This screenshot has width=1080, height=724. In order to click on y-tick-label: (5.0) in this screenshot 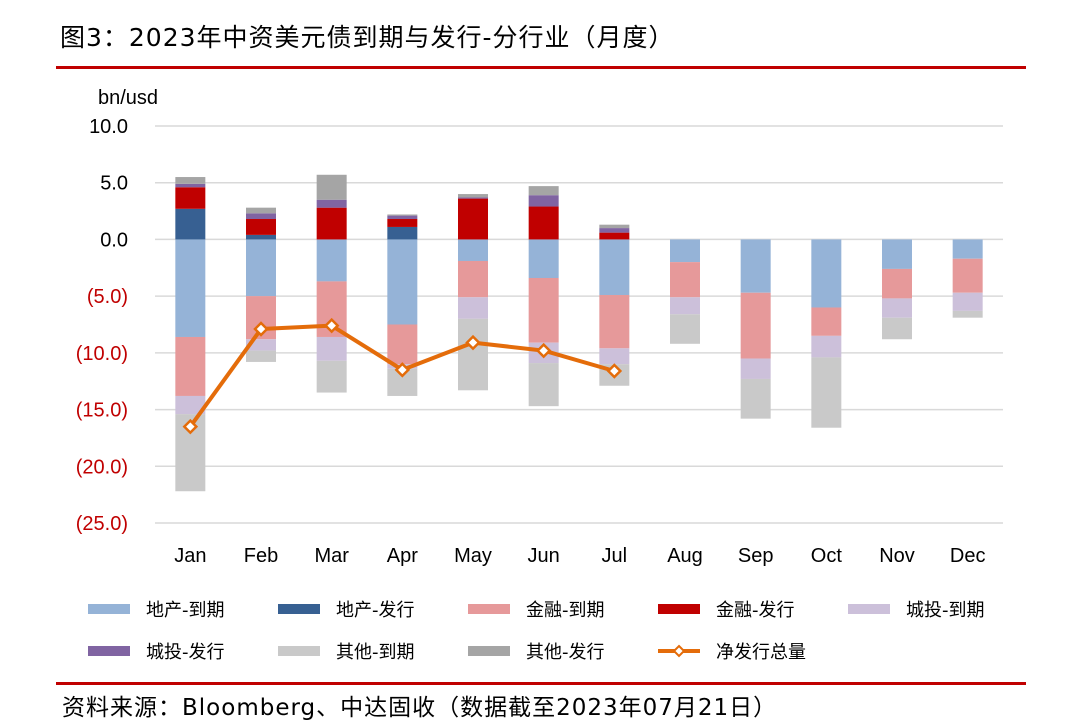, I will do `click(107, 297)`.